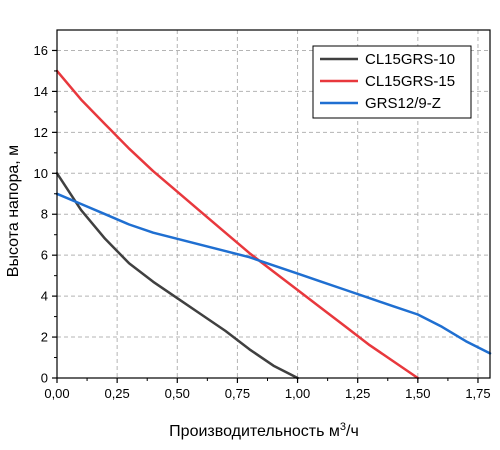  What do you see at coordinates (56, 393) in the screenshot?
I see `x-tick-label: 0,00` at bounding box center [56, 393].